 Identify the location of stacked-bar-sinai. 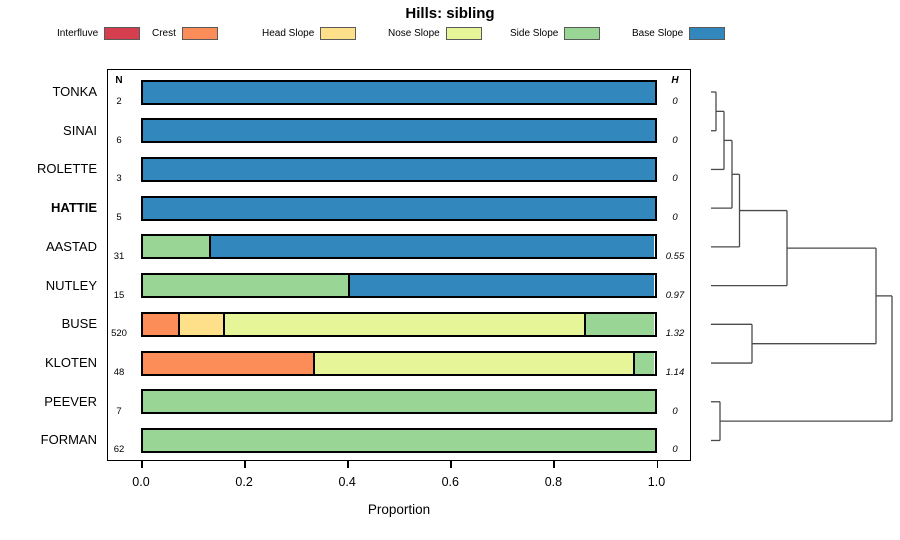
(399, 131).